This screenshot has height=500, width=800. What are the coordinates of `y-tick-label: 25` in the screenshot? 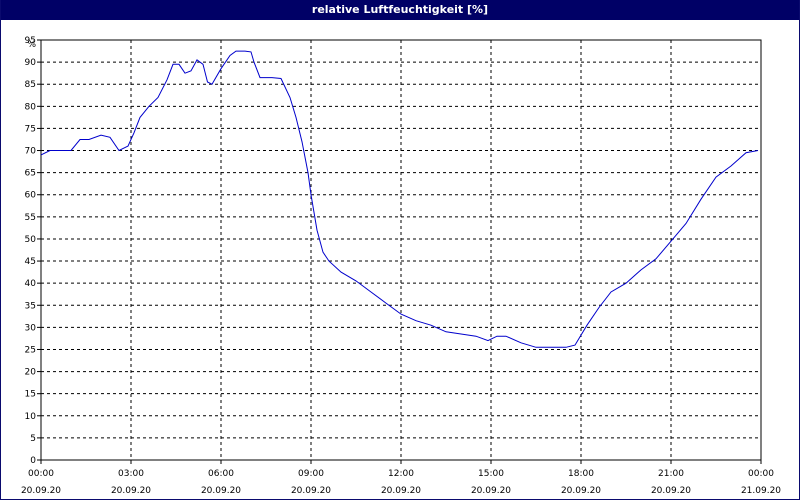 It's located at (30, 350).